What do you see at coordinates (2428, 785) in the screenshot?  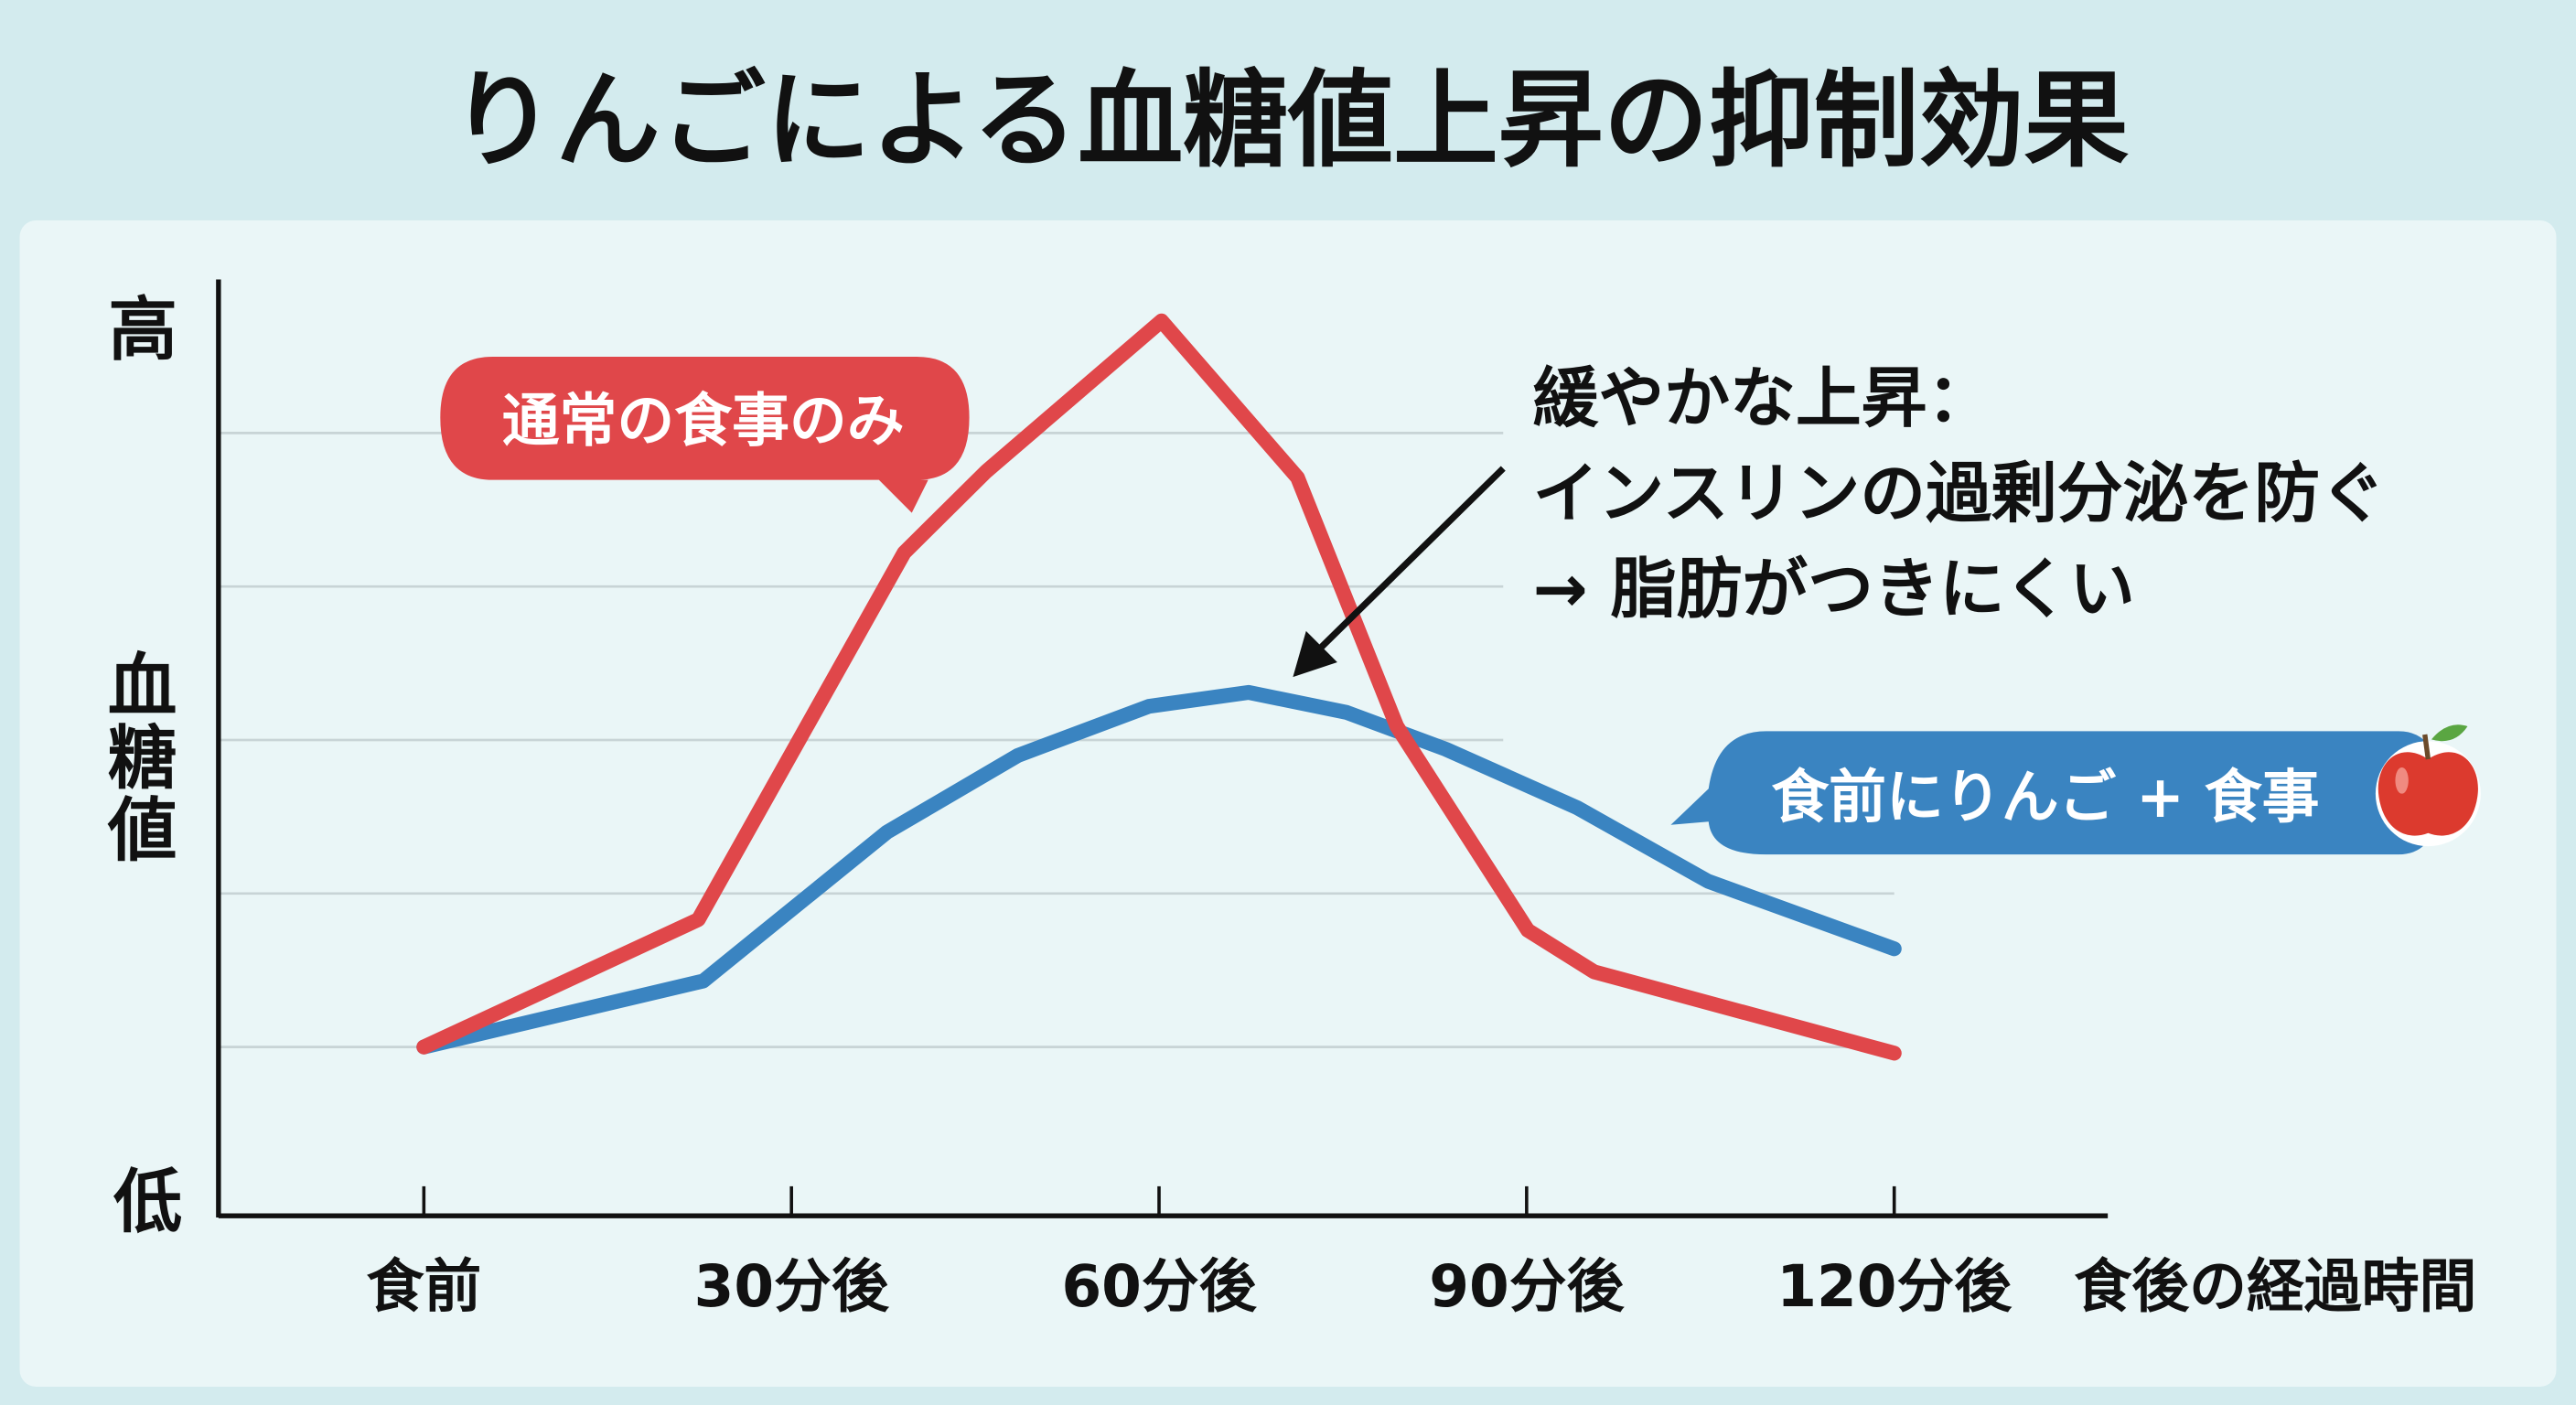 I see `apple-icon` at bounding box center [2428, 785].